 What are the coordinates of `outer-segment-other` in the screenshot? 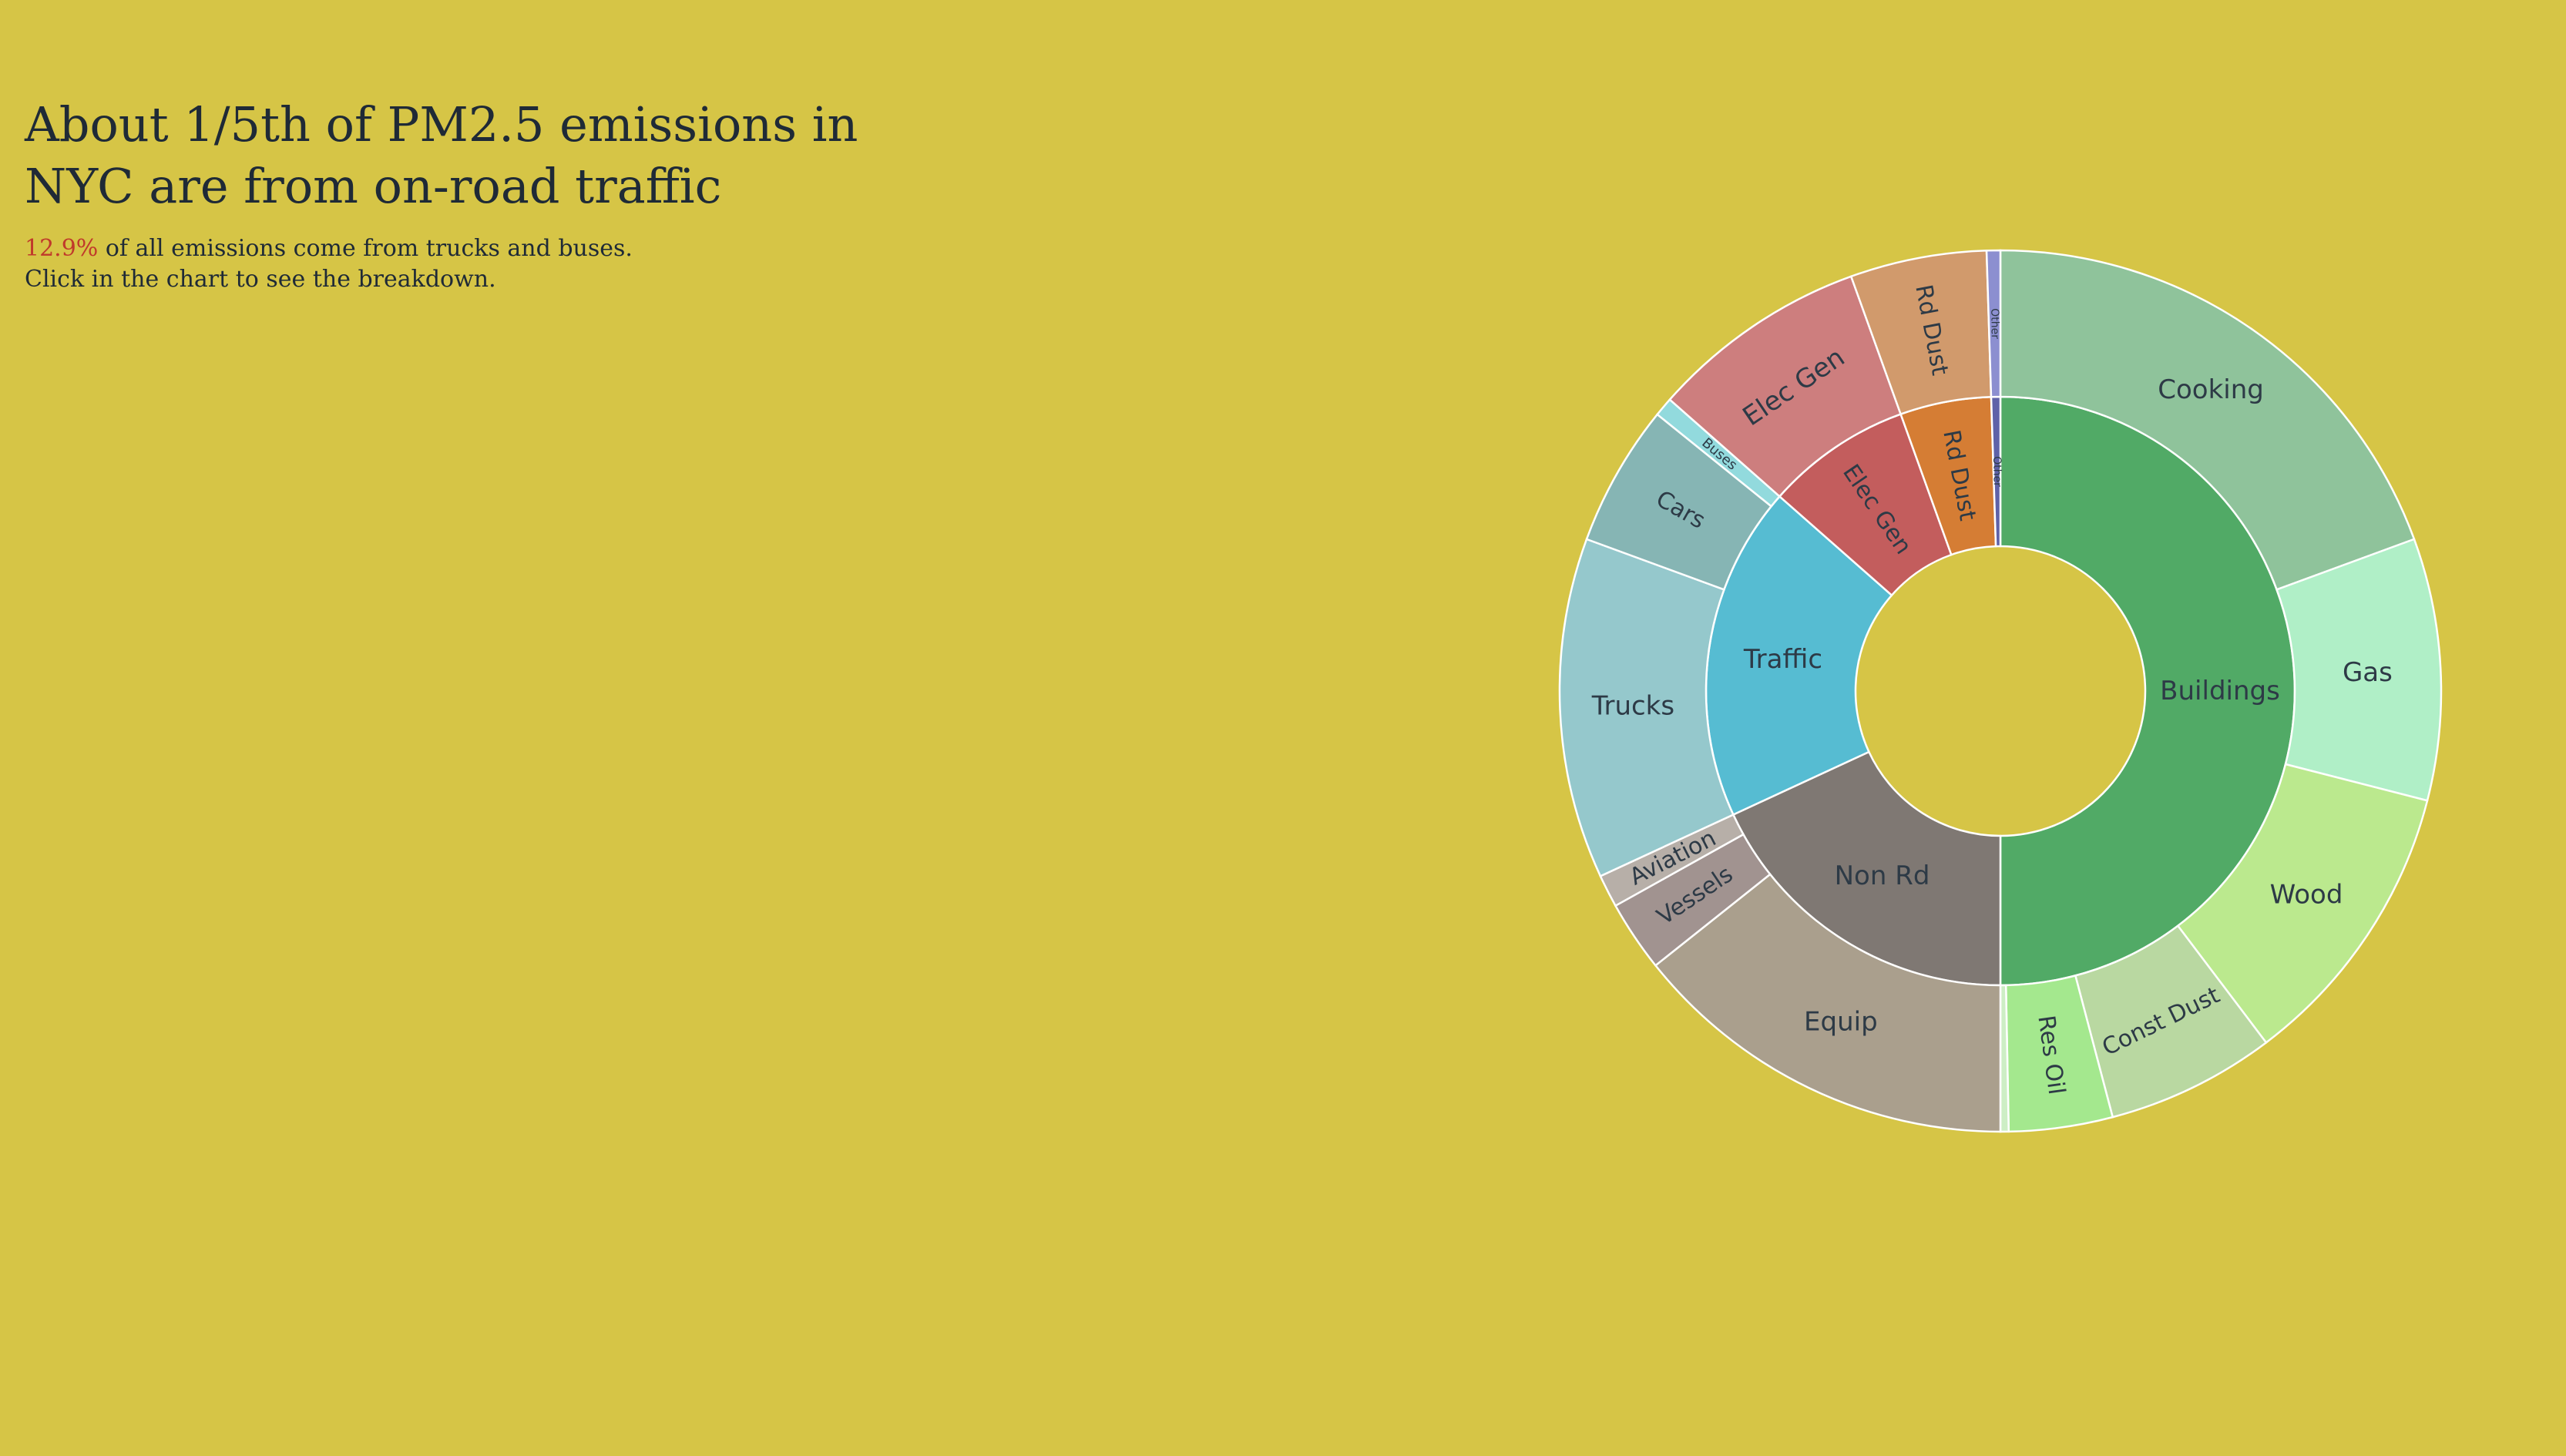 It's located at (1993, 323).